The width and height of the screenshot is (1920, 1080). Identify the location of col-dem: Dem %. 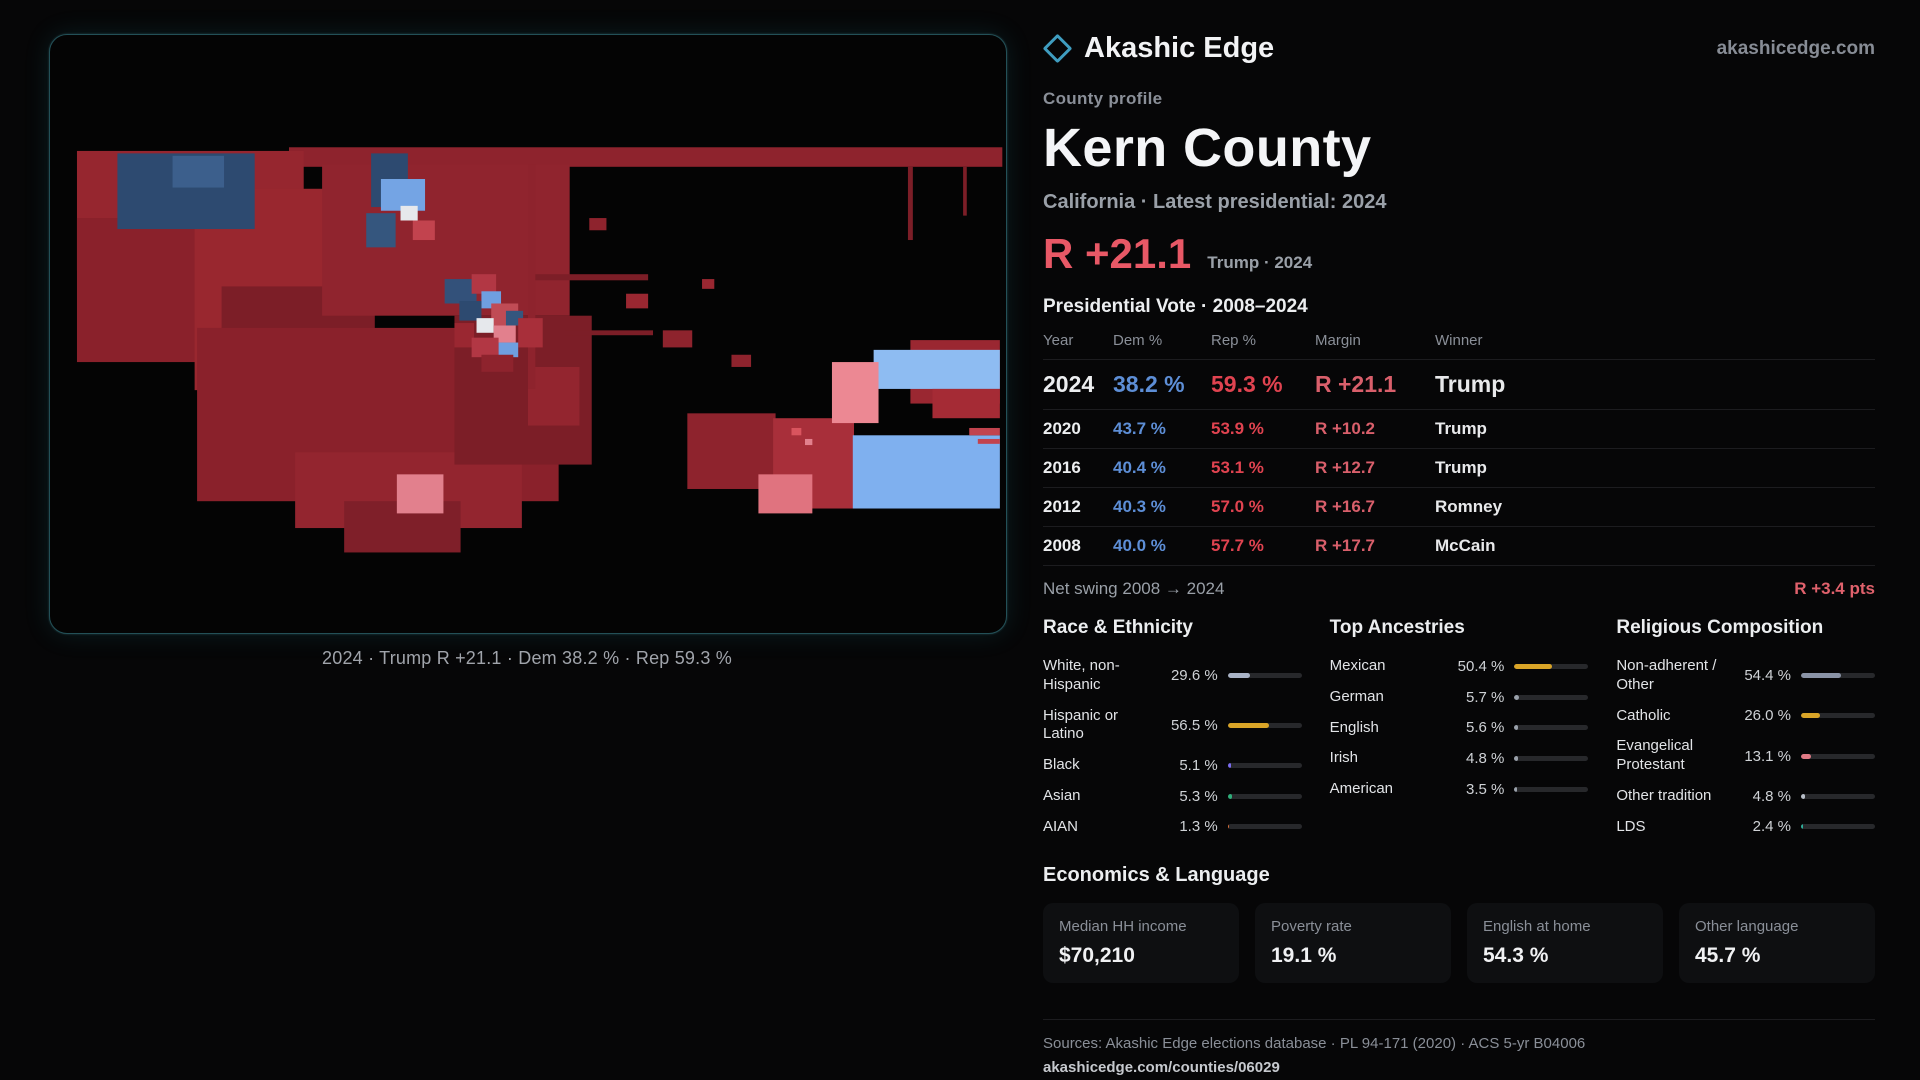
(1138, 340).